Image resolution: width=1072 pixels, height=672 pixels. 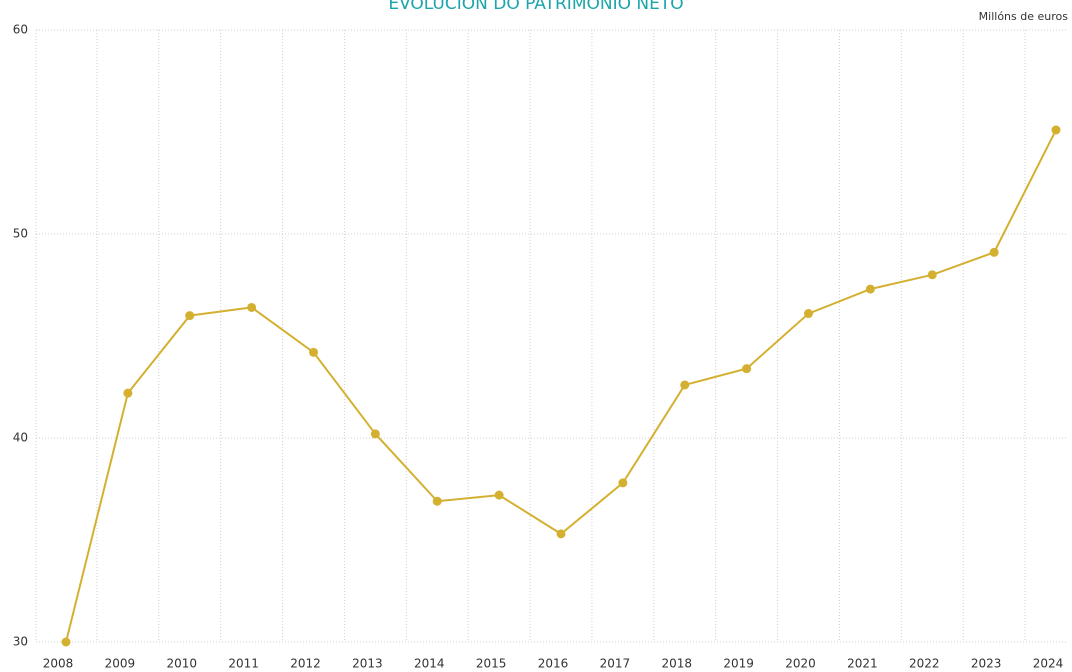 I want to click on y-tick-label: 60, so click(x=20, y=30).